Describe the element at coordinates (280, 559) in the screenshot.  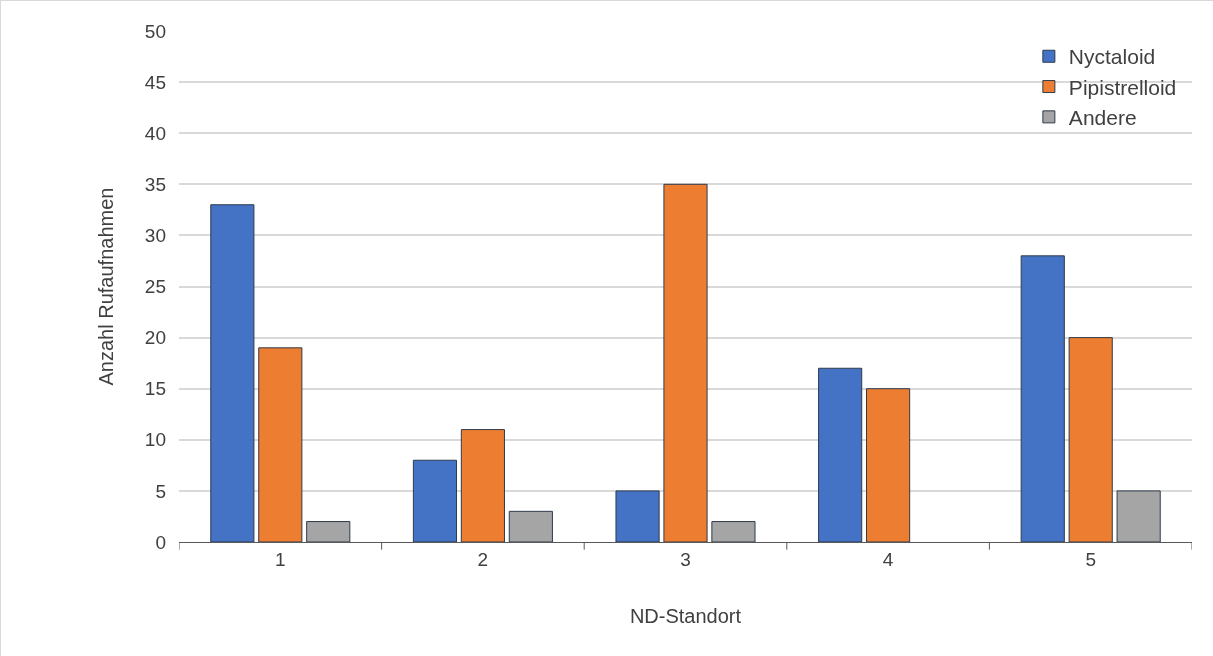
I see `x-tick-label: 1` at that location.